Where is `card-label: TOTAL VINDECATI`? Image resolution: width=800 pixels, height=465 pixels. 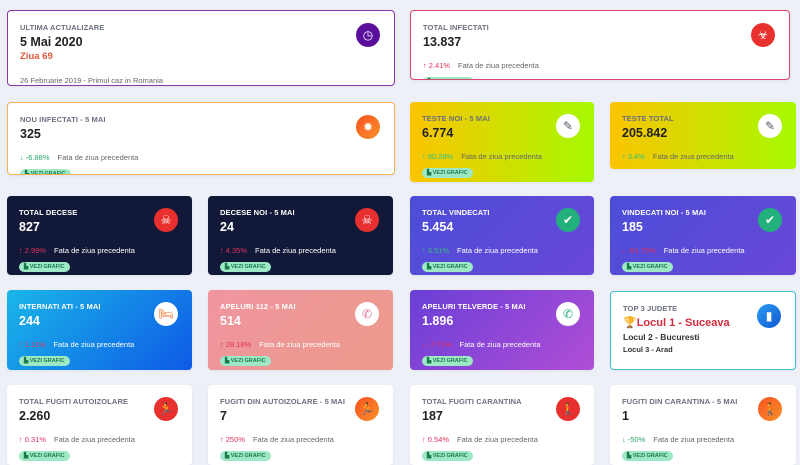
card-label: TOTAL VINDECATI is located at coordinates (456, 212).